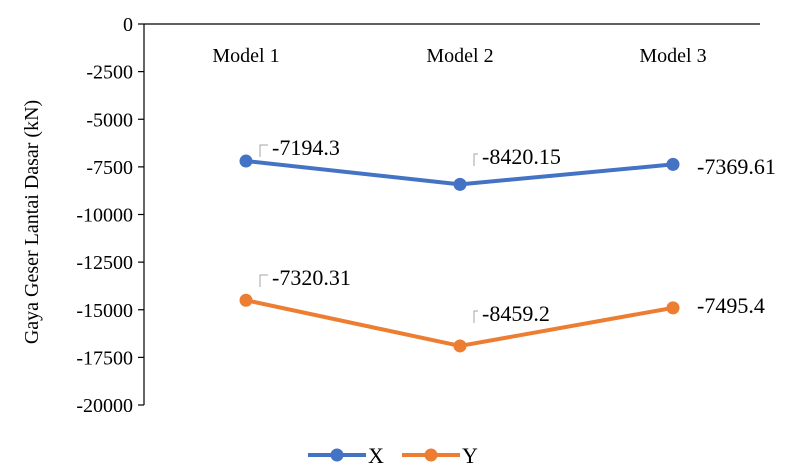 The image size is (792, 466). What do you see at coordinates (376, 454) in the screenshot?
I see `legend-label: X` at bounding box center [376, 454].